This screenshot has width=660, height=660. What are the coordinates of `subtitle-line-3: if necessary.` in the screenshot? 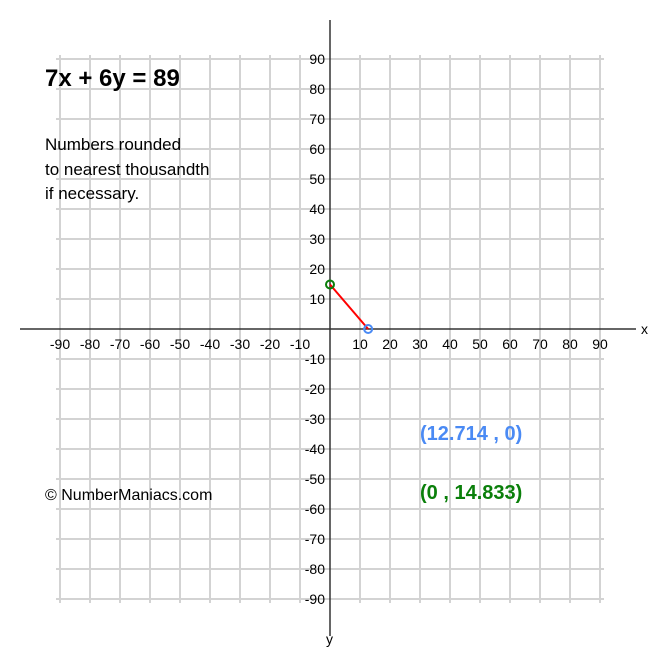 It's located at (92, 193).